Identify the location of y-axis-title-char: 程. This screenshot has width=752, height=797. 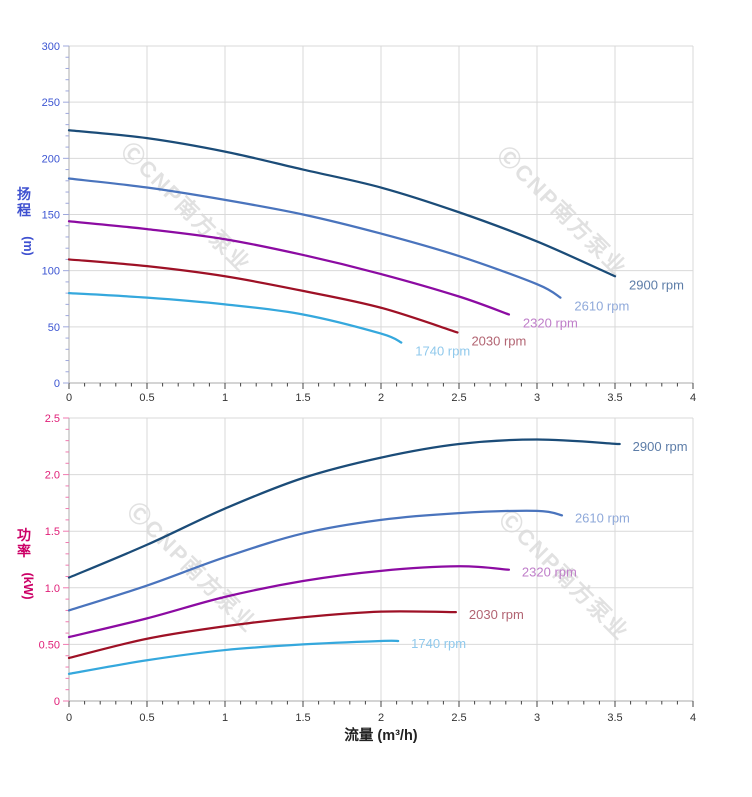
(24, 210).